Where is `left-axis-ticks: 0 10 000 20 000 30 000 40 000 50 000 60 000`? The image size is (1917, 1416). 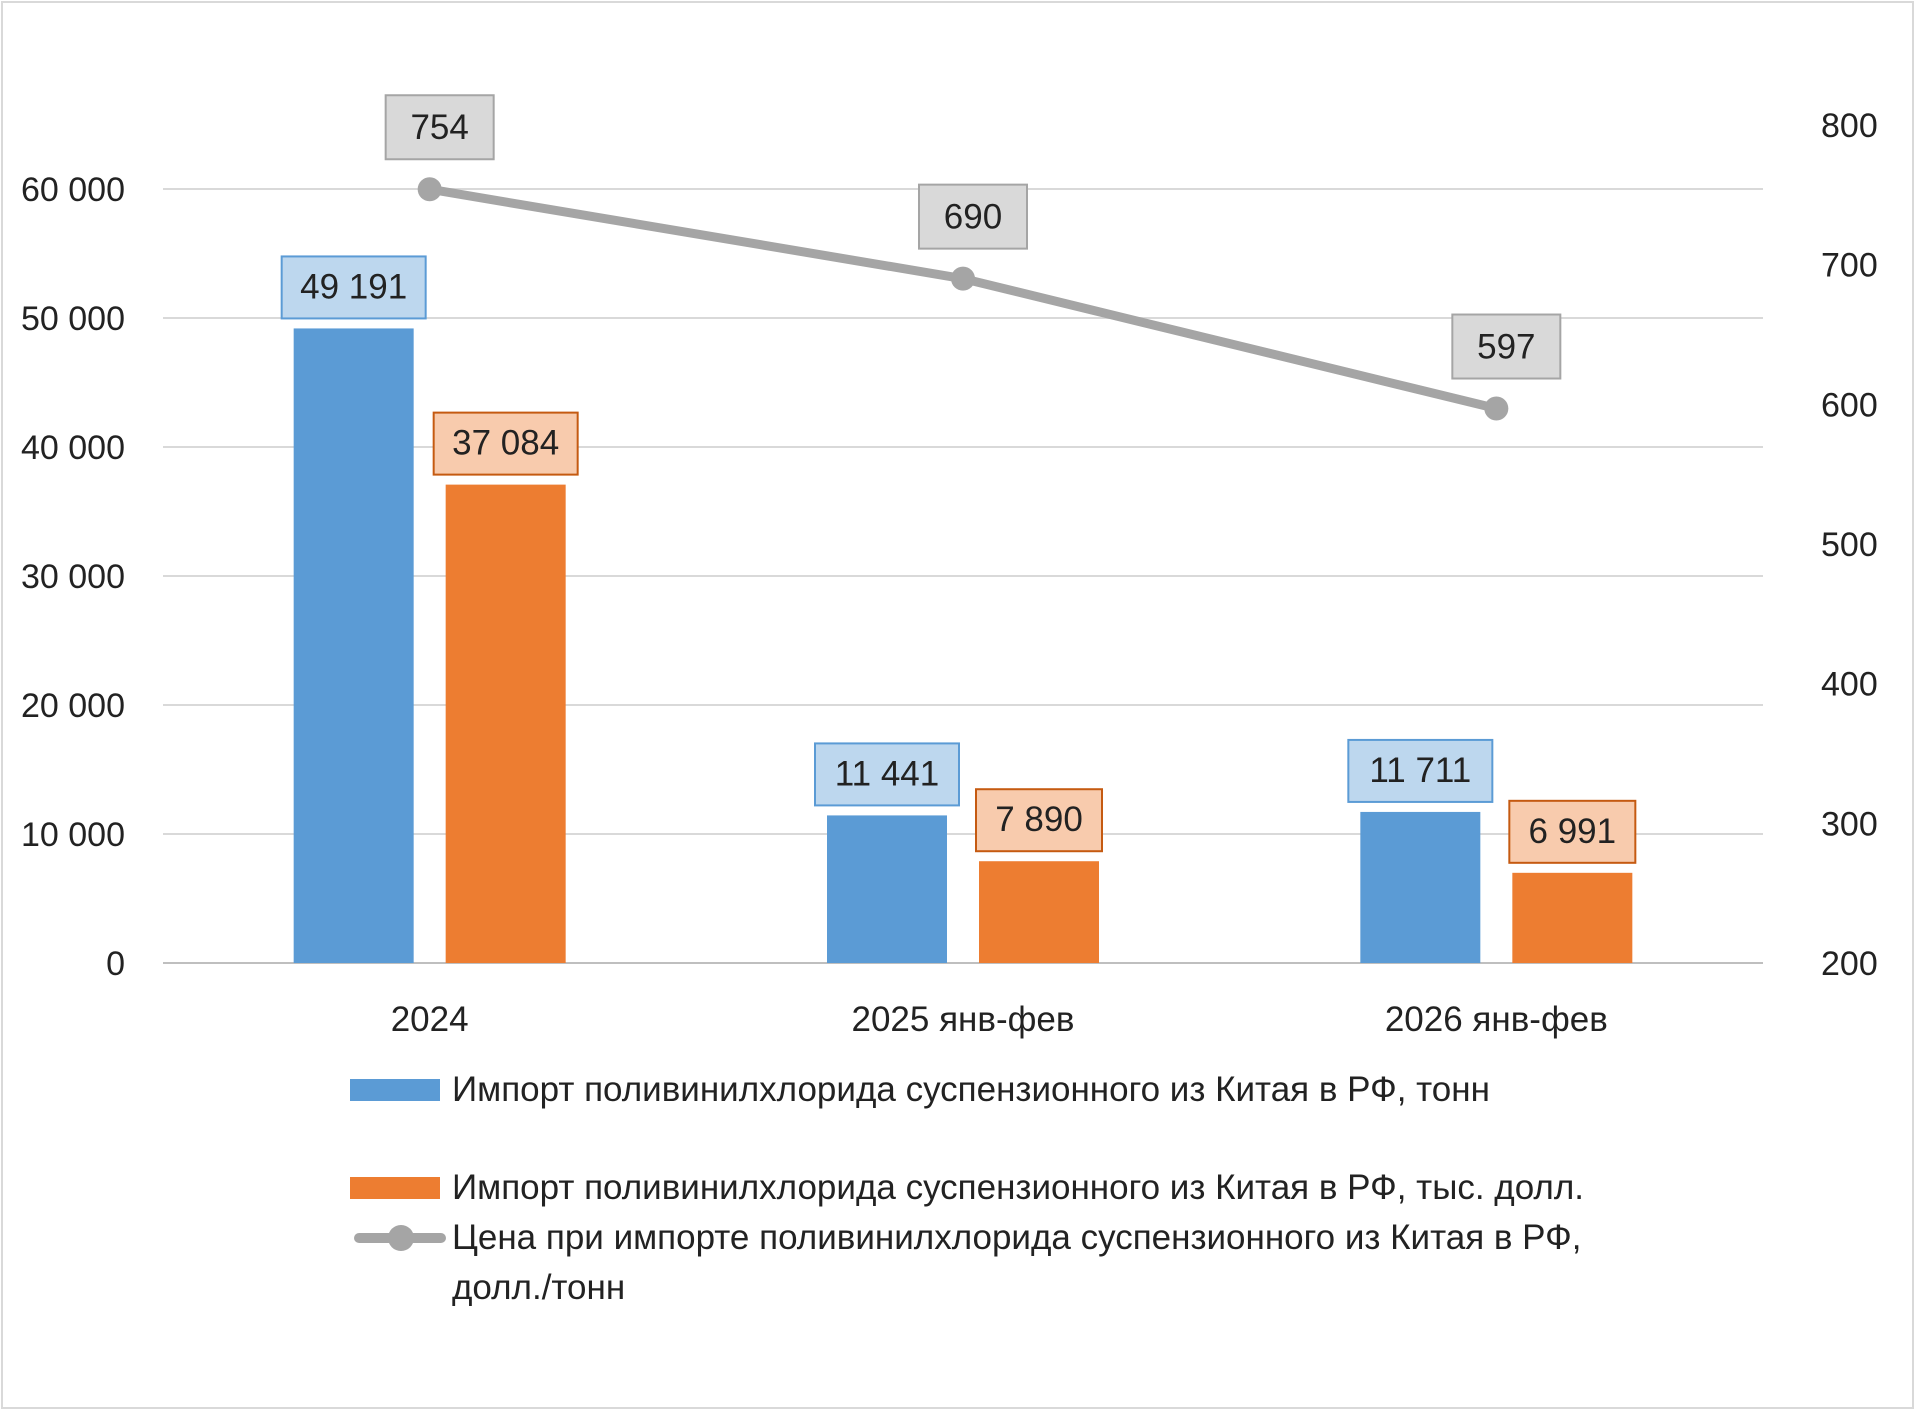 left-axis-ticks: 0 10 000 20 000 30 000 40 000 50 000 60 000 is located at coordinates (73, 577).